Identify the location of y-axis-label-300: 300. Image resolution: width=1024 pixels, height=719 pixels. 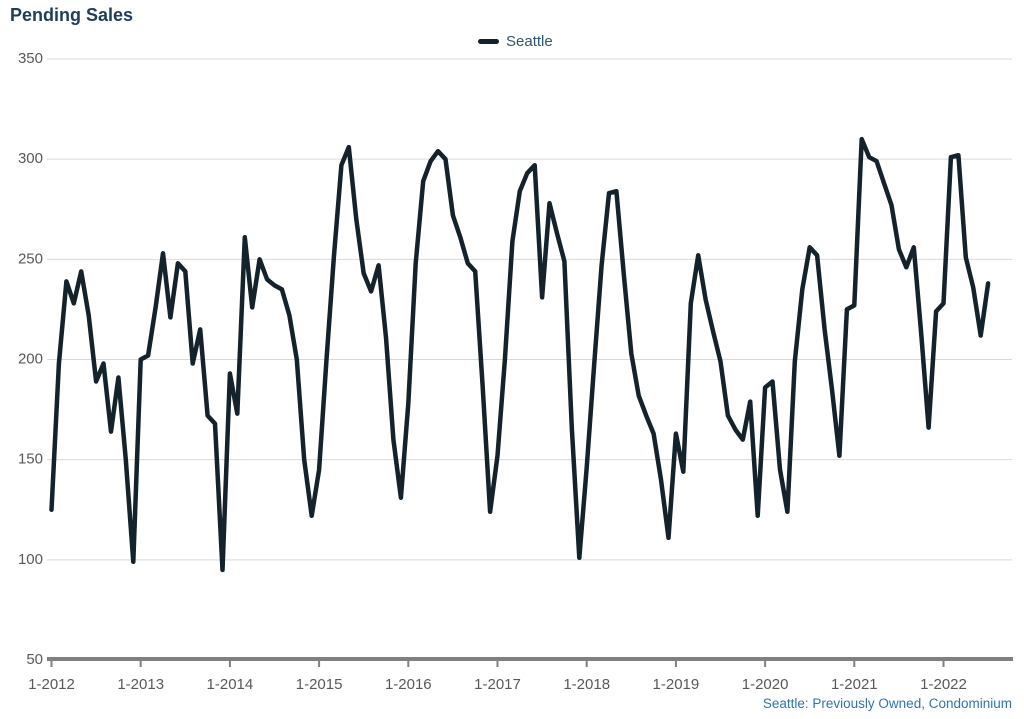
(30, 158).